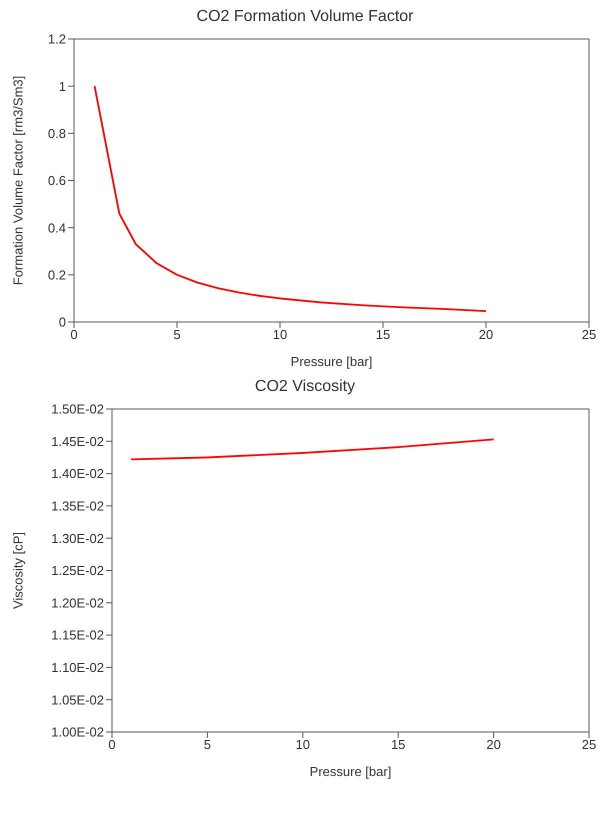 The width and height of the screenshot is (610, 820). Describe the element at coordinates (312, 449) in the screenshot. I see `line-series` at that location.